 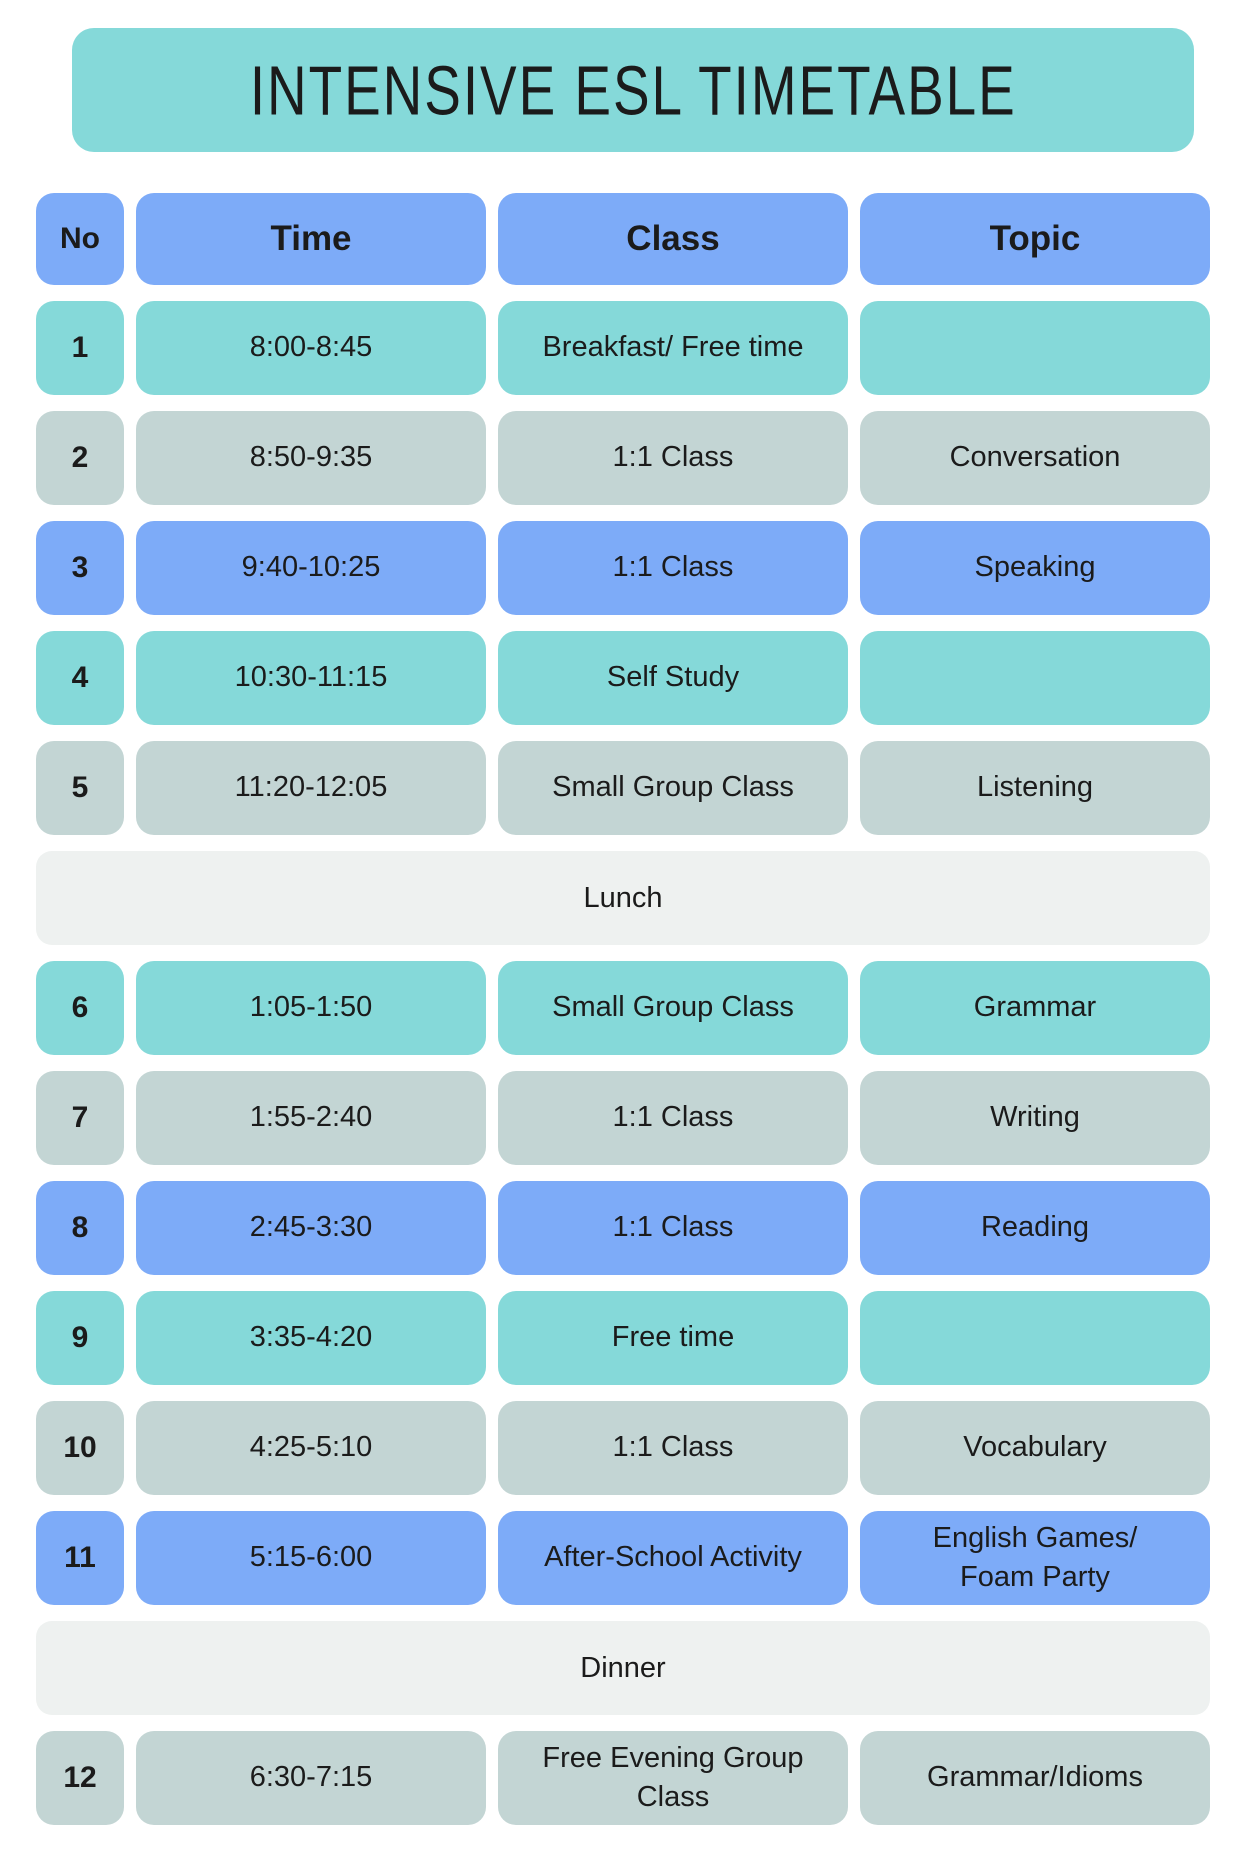 I want to click on class-cell: Self Study, so click(x=673, y=678).